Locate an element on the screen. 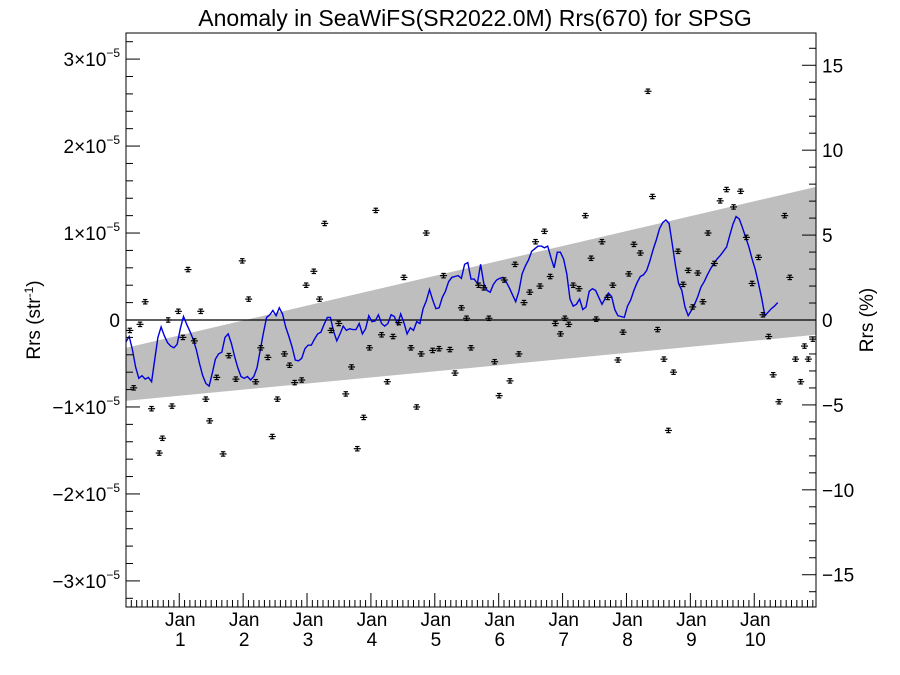 The image size is (900, 675). y-right-tick-label: 0 is located at coordinates (827, 321).